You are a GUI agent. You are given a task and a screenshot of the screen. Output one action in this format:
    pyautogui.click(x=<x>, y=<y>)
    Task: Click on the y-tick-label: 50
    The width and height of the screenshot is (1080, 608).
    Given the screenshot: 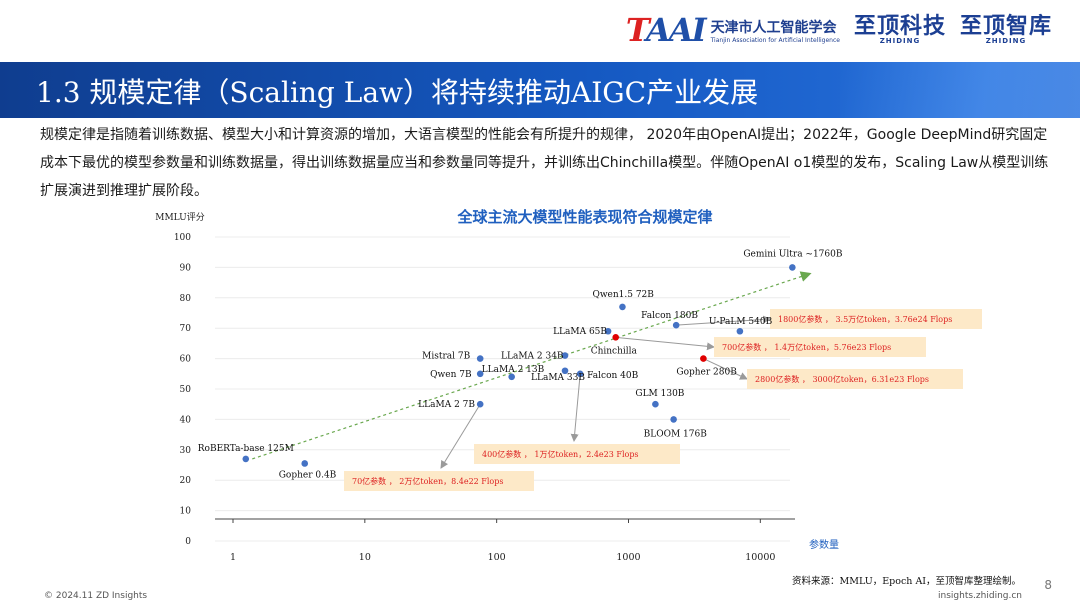 What is the action you would take?
    pyautogui.click(x=186, y=390)
    